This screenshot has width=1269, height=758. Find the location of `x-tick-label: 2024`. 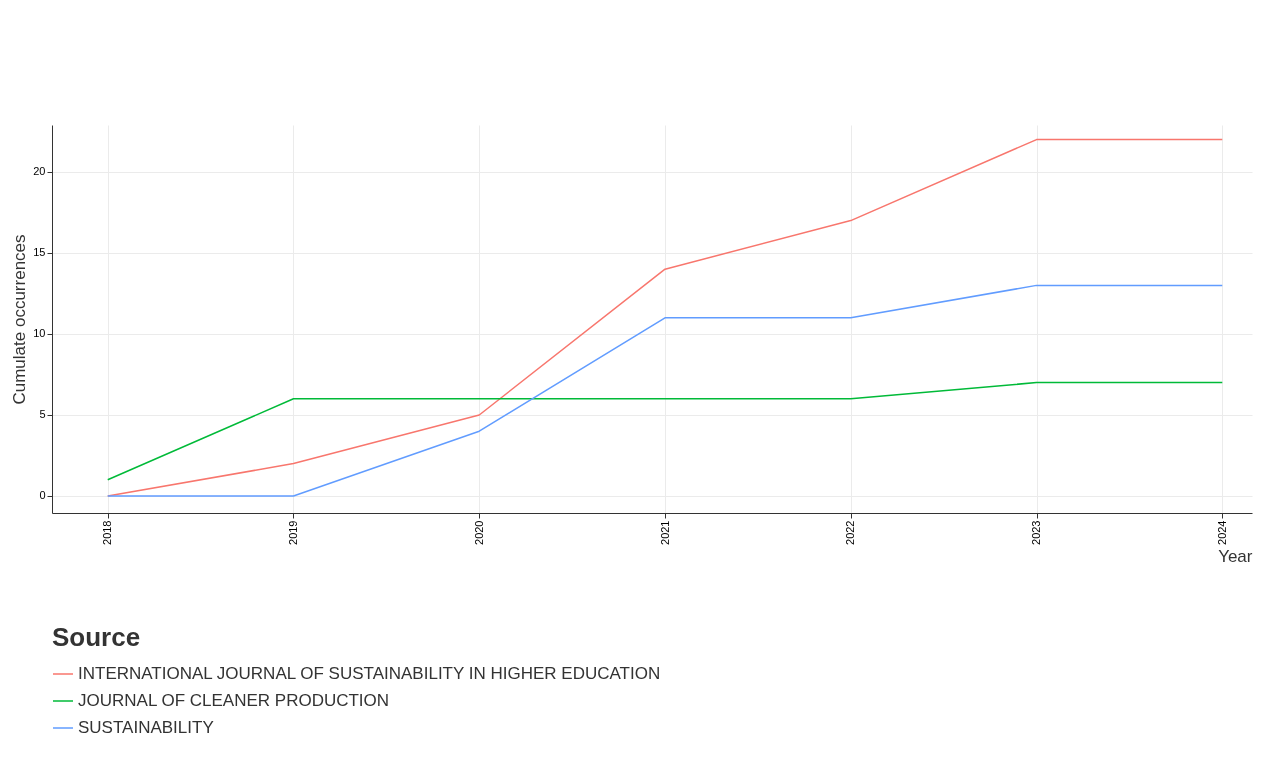

x-tick-label: 2024 is located at coordinates (1221, 532).